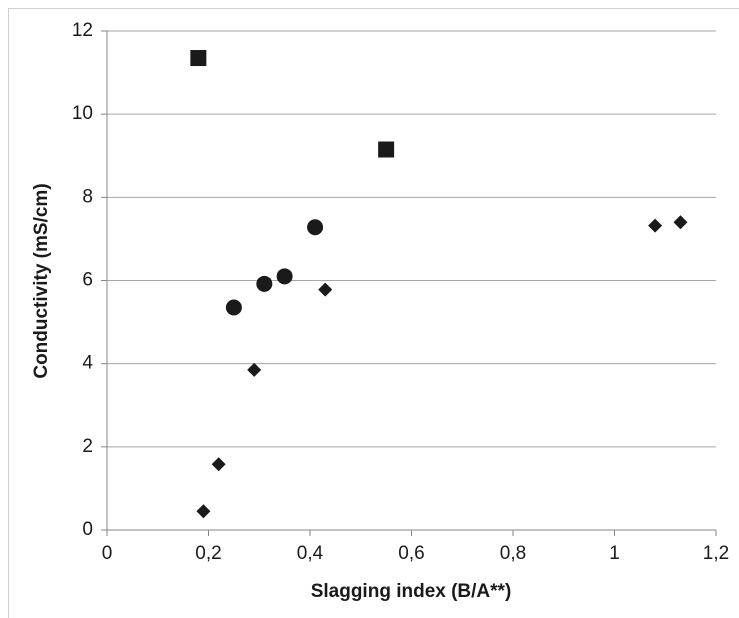 The height and width of the screenshot is (618, 739). What do you see at coordinates (87, 363) in the screenshot?
I see `y-tick-label: 4` at bounding box center [87, 363].